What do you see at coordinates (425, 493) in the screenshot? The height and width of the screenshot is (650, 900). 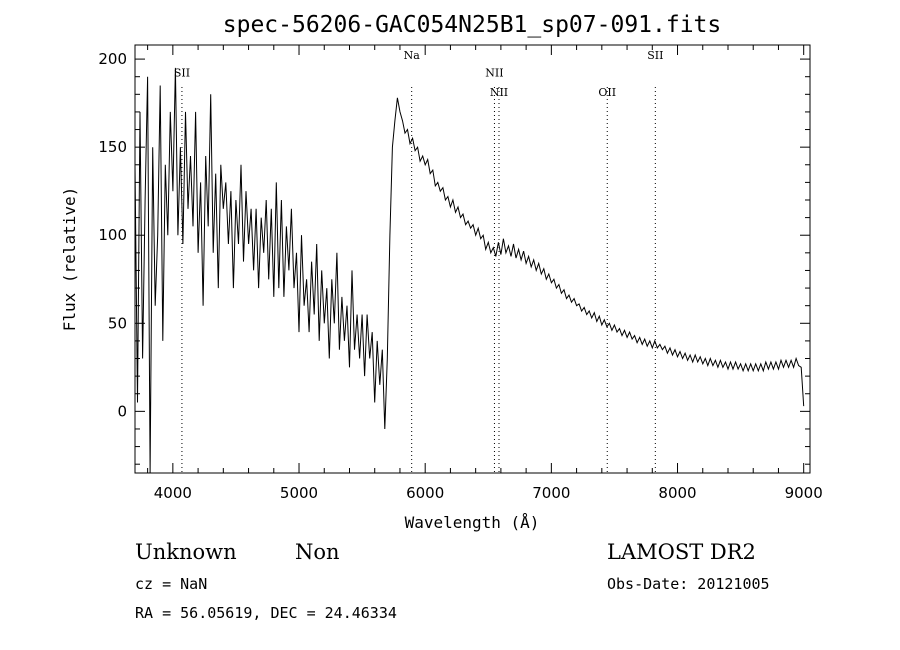 I see `x-tick-label: 6000` at bounding box center [425, 493].